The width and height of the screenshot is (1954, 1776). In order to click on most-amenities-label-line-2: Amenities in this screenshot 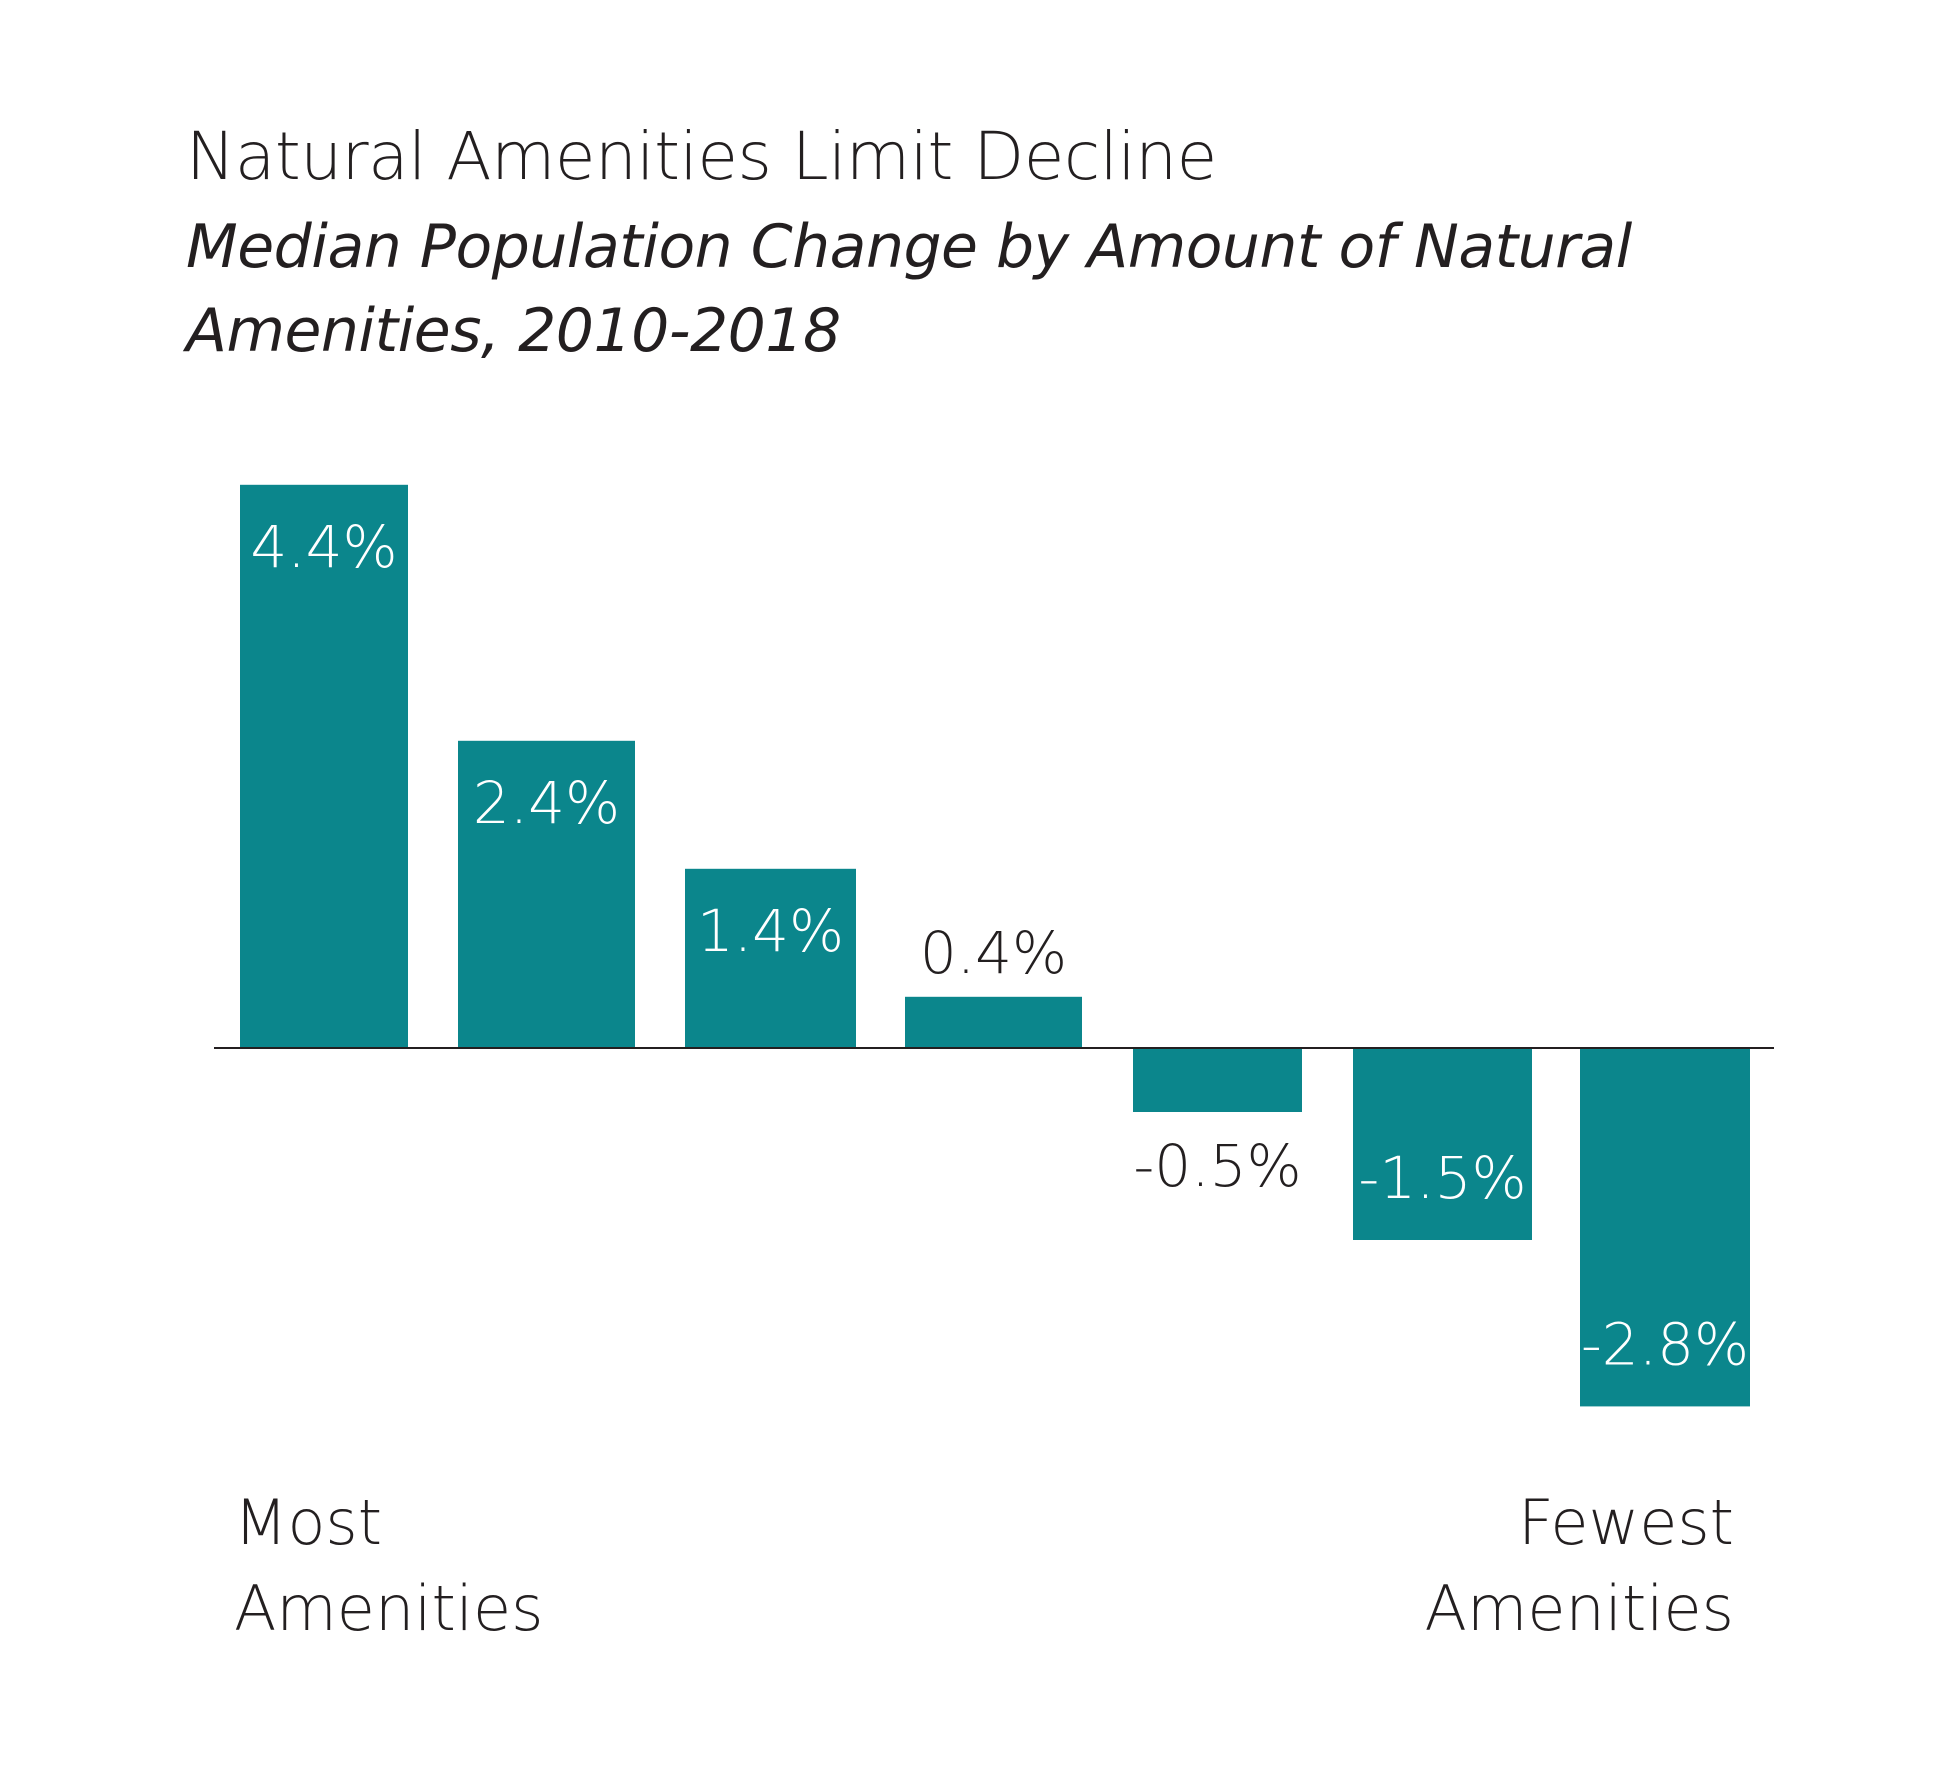, I will do `click(389, 1608)`.